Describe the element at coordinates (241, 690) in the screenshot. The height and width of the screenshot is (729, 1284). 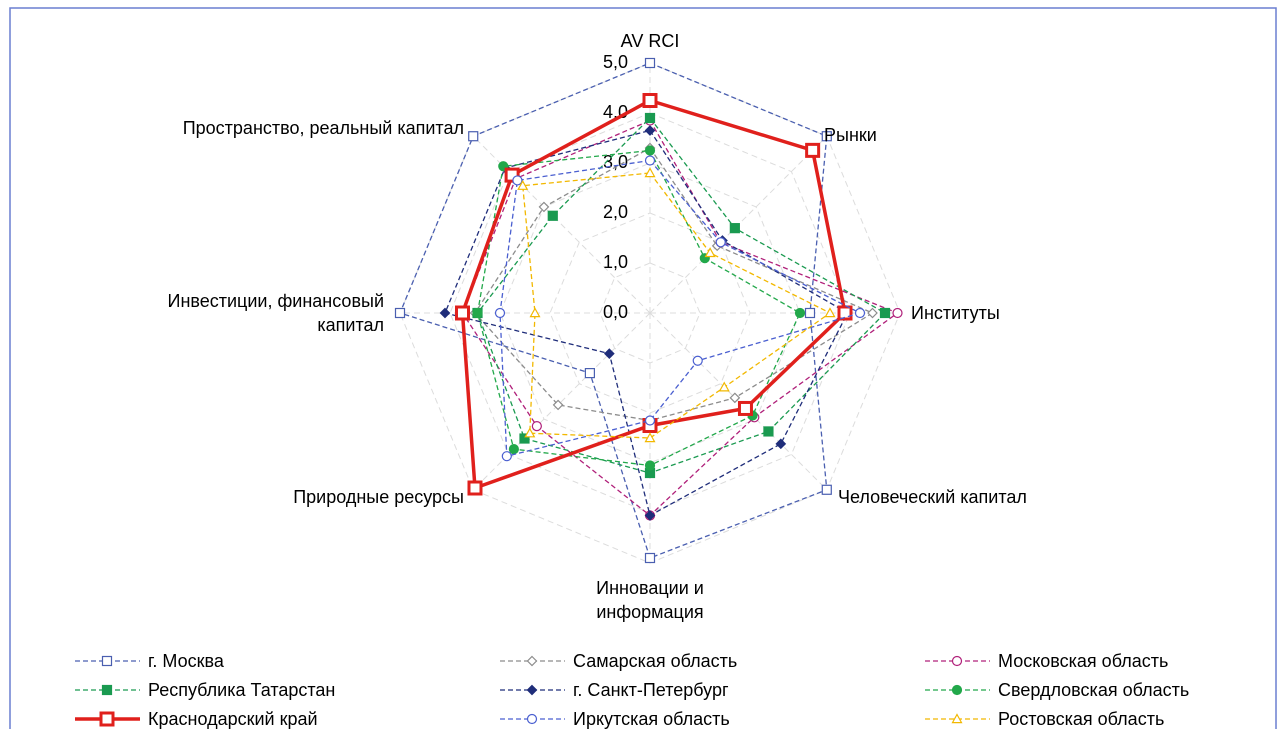
I see `legend-label: Республика Татарстан` at that location.